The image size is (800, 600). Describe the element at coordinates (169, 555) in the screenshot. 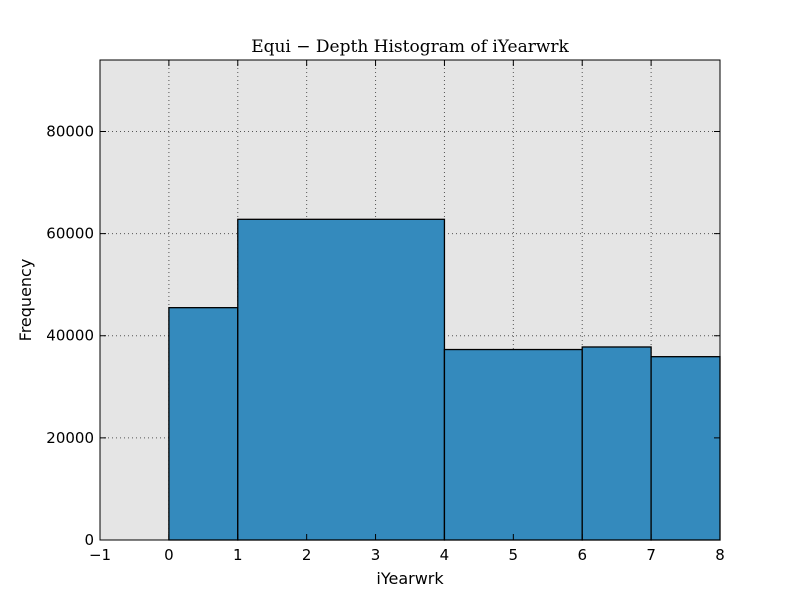

I see `x-tick-label: 0` at that location.